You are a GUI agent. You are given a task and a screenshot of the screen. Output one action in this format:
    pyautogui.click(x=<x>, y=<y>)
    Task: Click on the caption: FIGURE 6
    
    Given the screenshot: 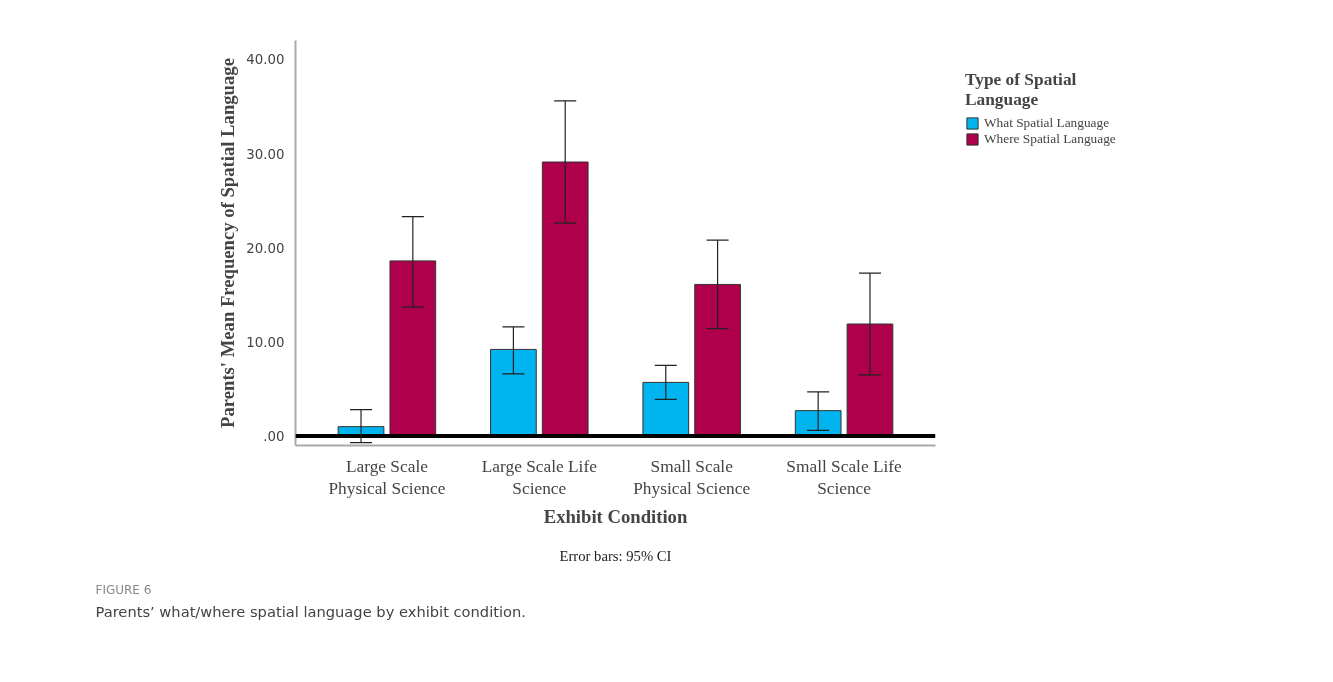 What is the action you would take?
    pyautogui.click(x=123, y=589)
    